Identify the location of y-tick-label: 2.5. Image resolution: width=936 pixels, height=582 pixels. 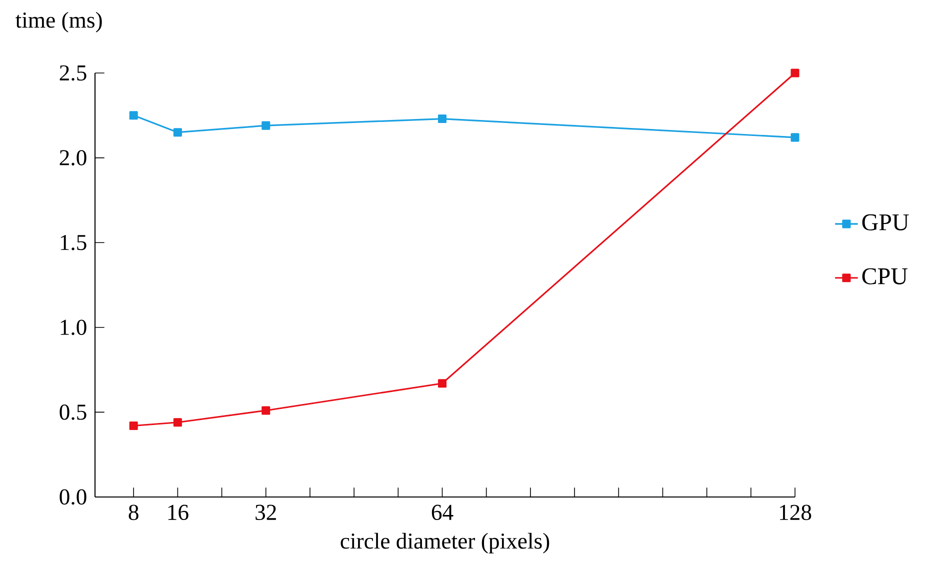
(73, 73).